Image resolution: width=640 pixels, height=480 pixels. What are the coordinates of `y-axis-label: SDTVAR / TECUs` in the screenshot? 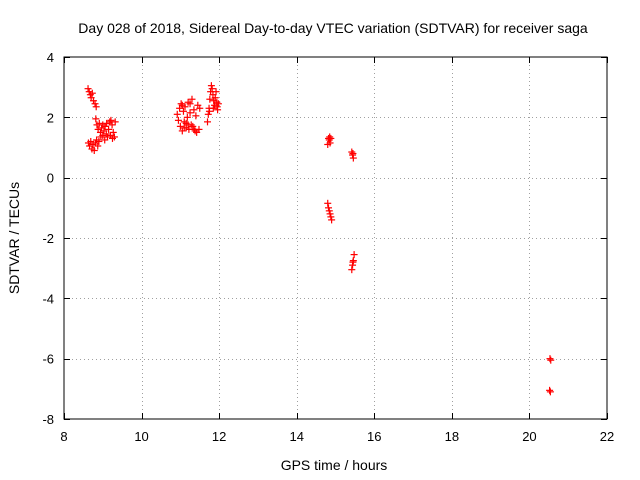 It's located at (14, 238).